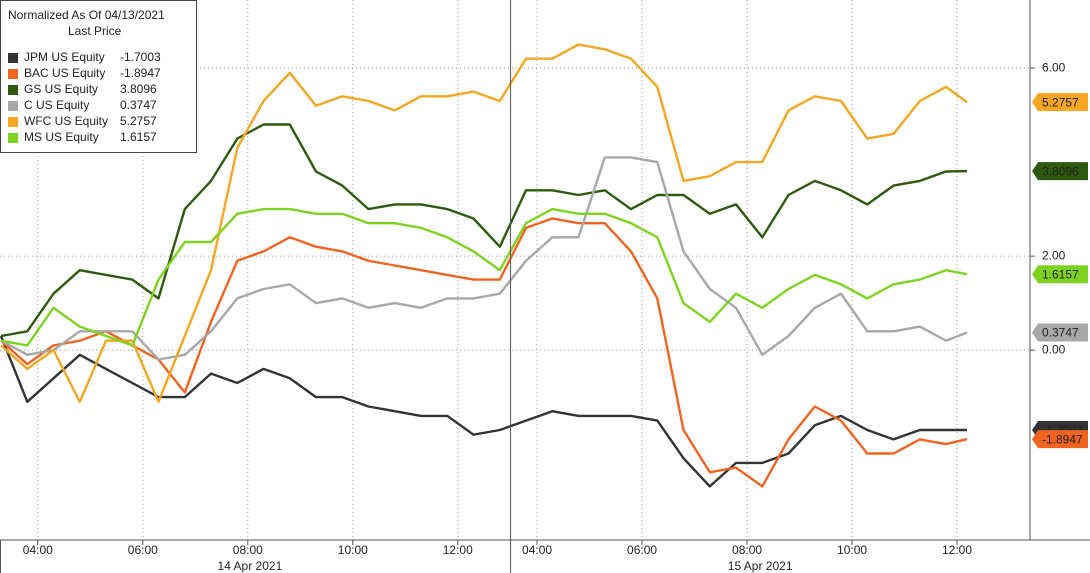 The height and width of the screenshot is (573, 1090). I want to click on last-value-label: 3.8096, so click(1060, 171).